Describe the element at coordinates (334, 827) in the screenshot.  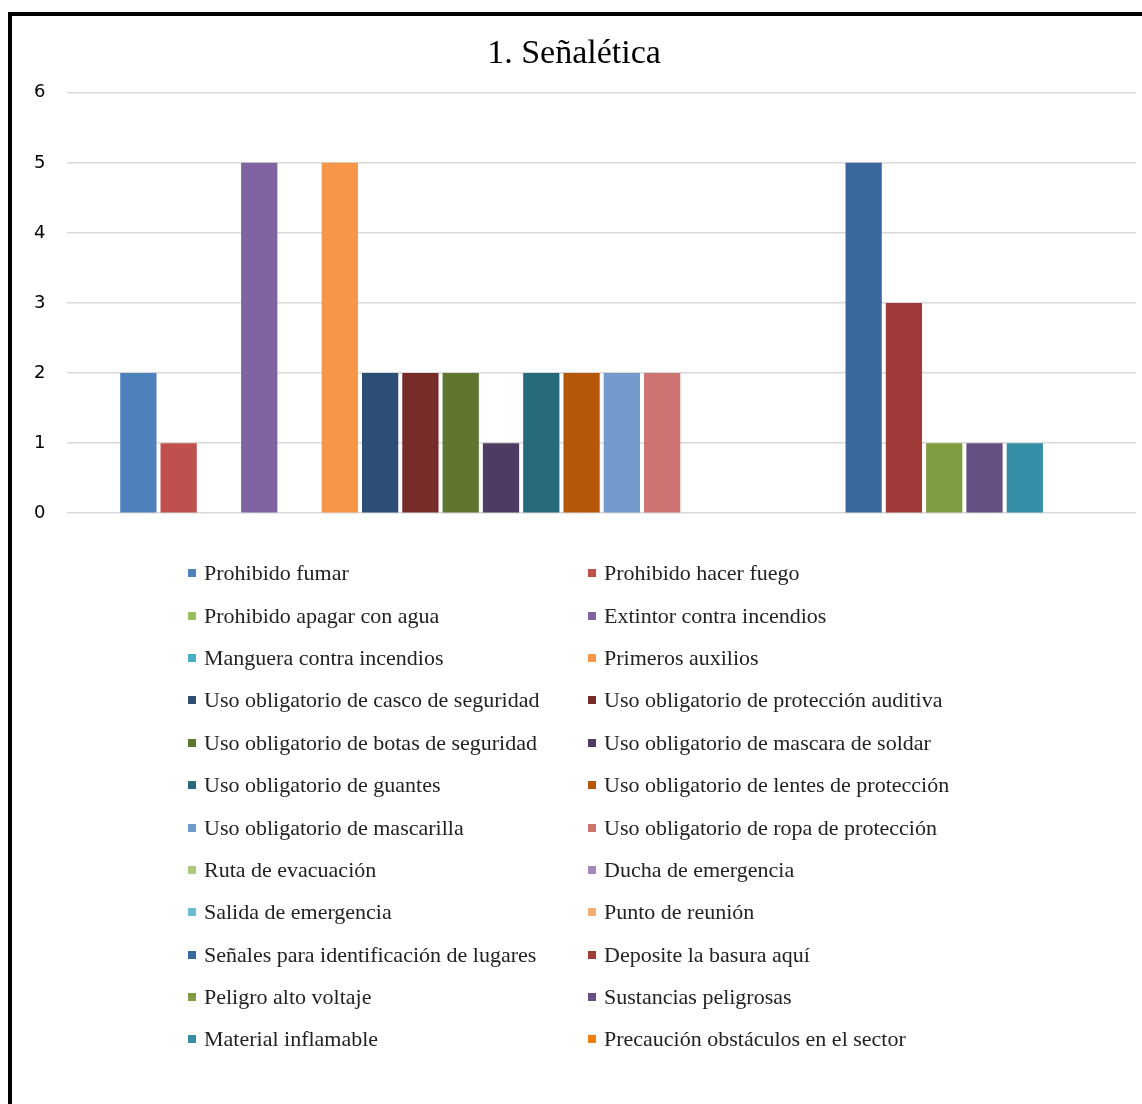
I see `legend-label: Uso obligatorio de mascarilla` at that location.